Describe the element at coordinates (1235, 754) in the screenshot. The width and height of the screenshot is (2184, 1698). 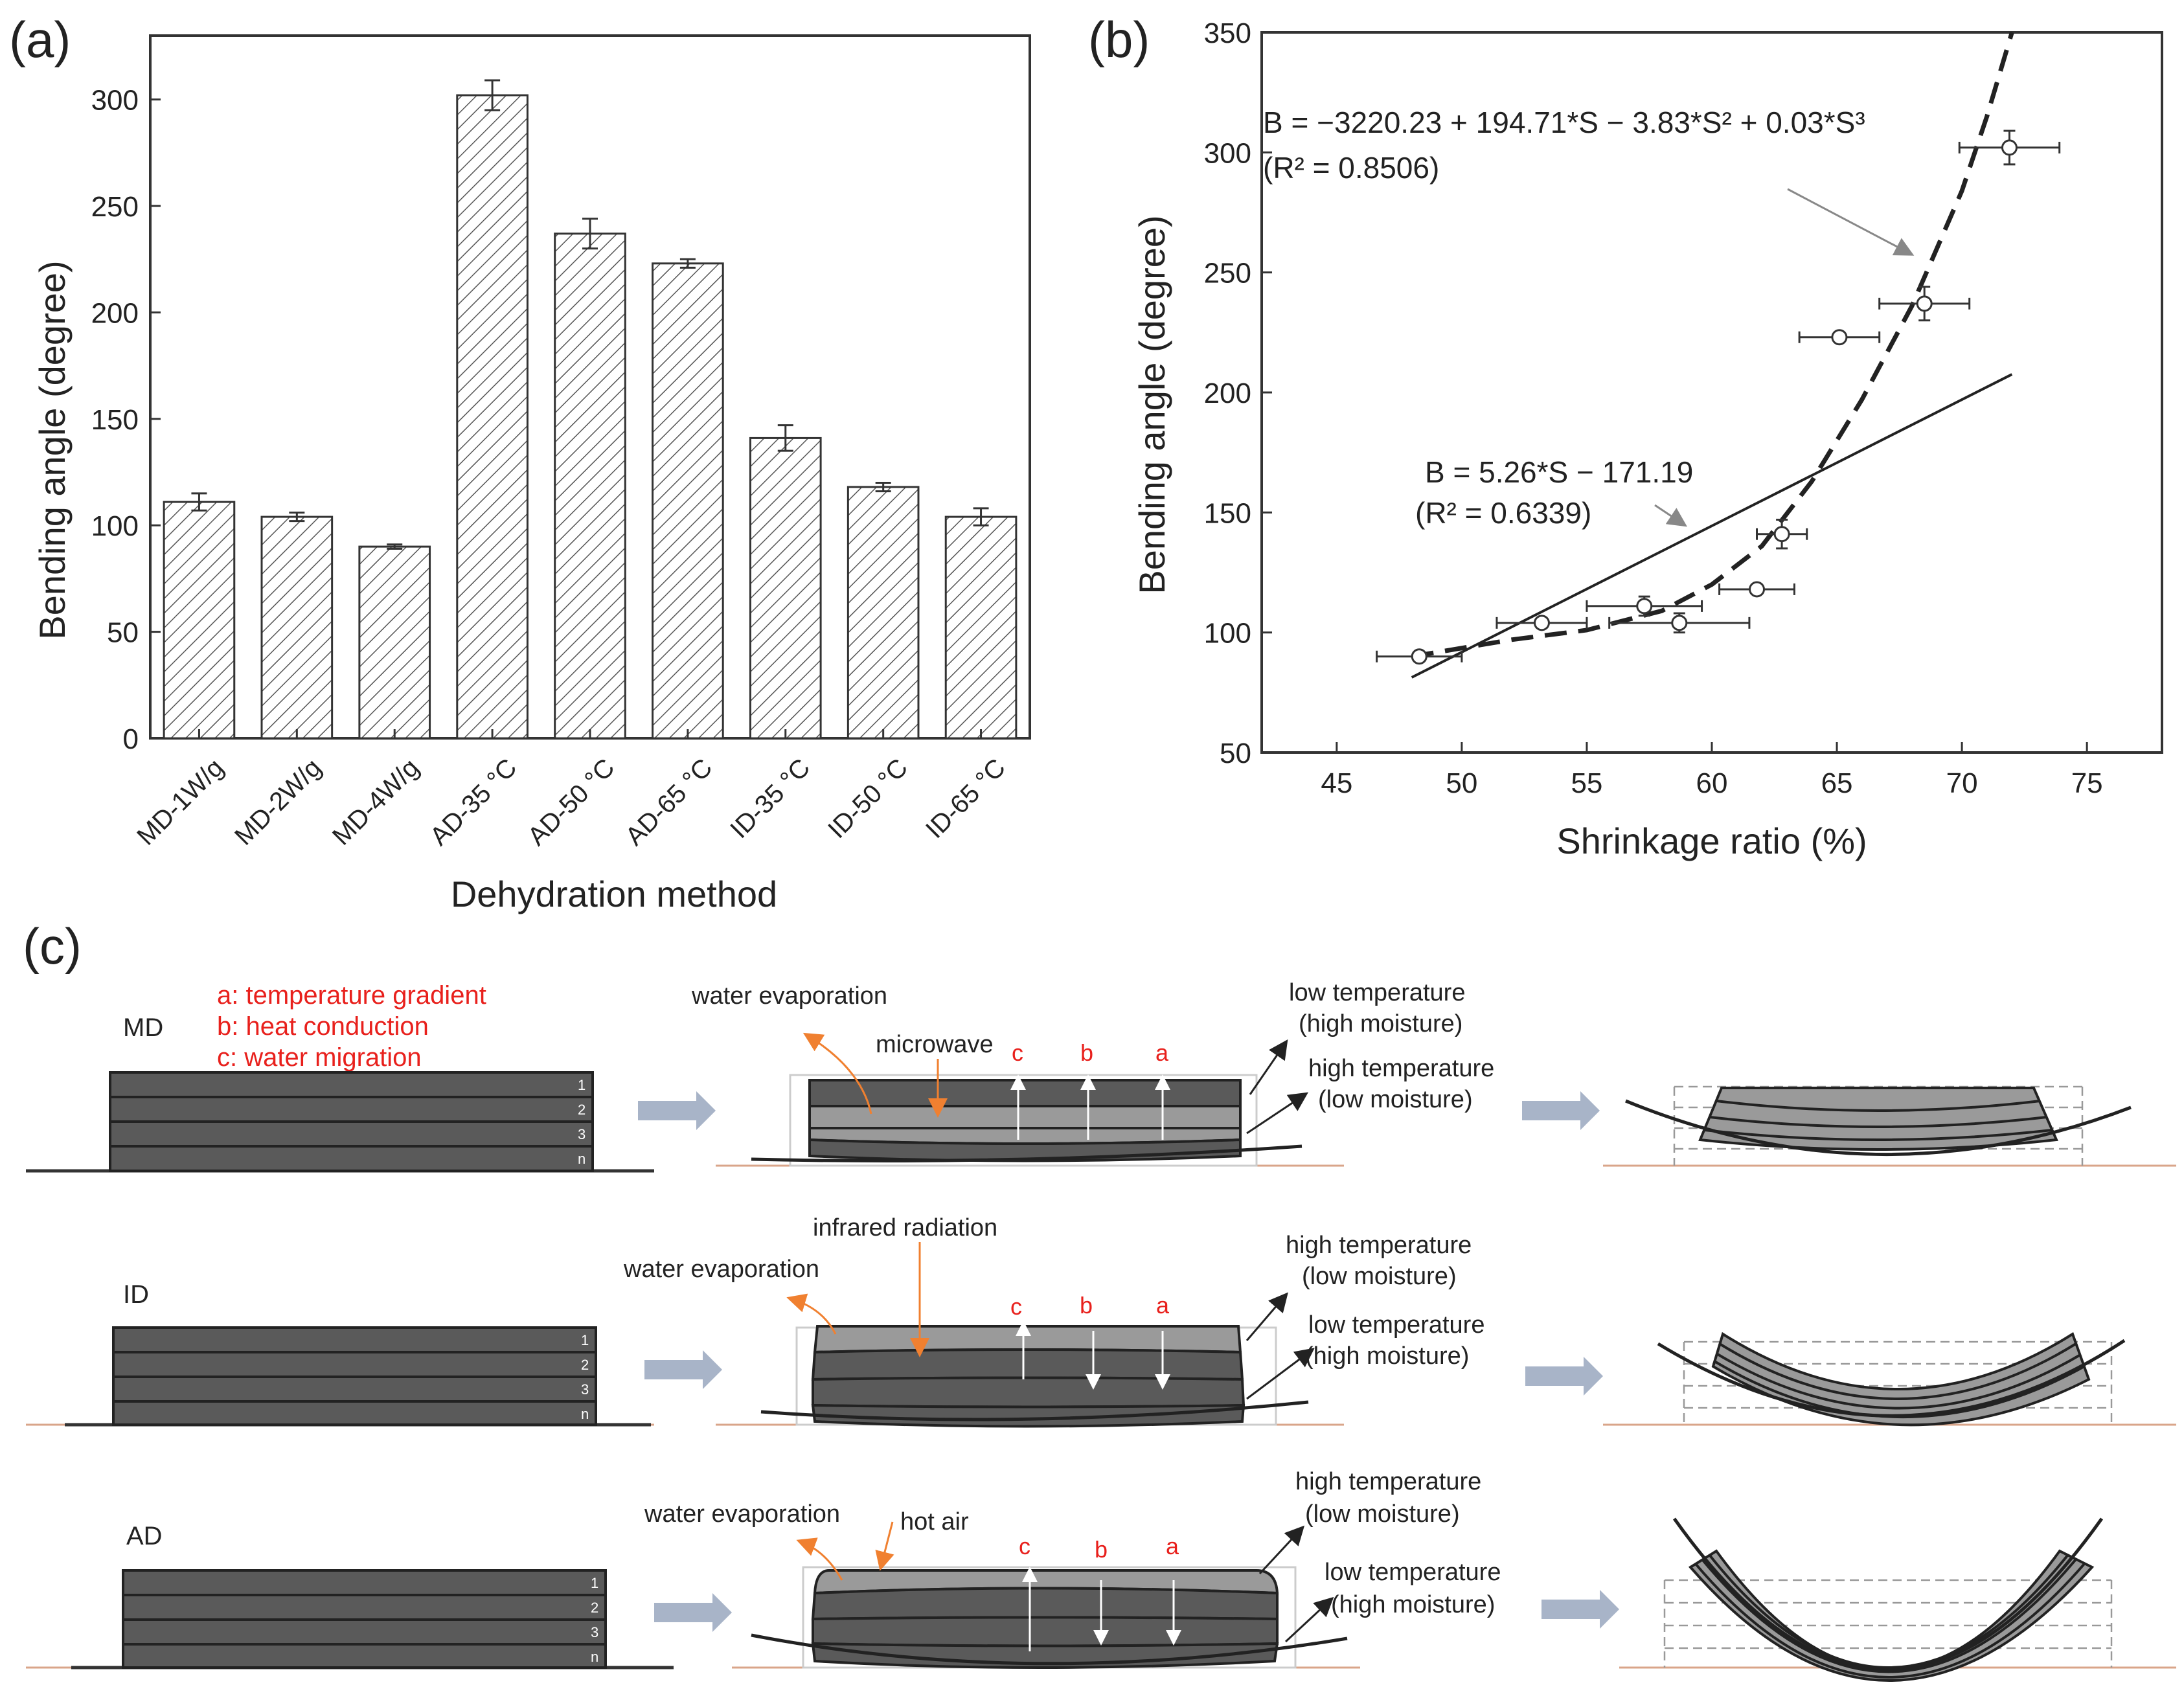
I see `y-tick-label: 50` at that location.